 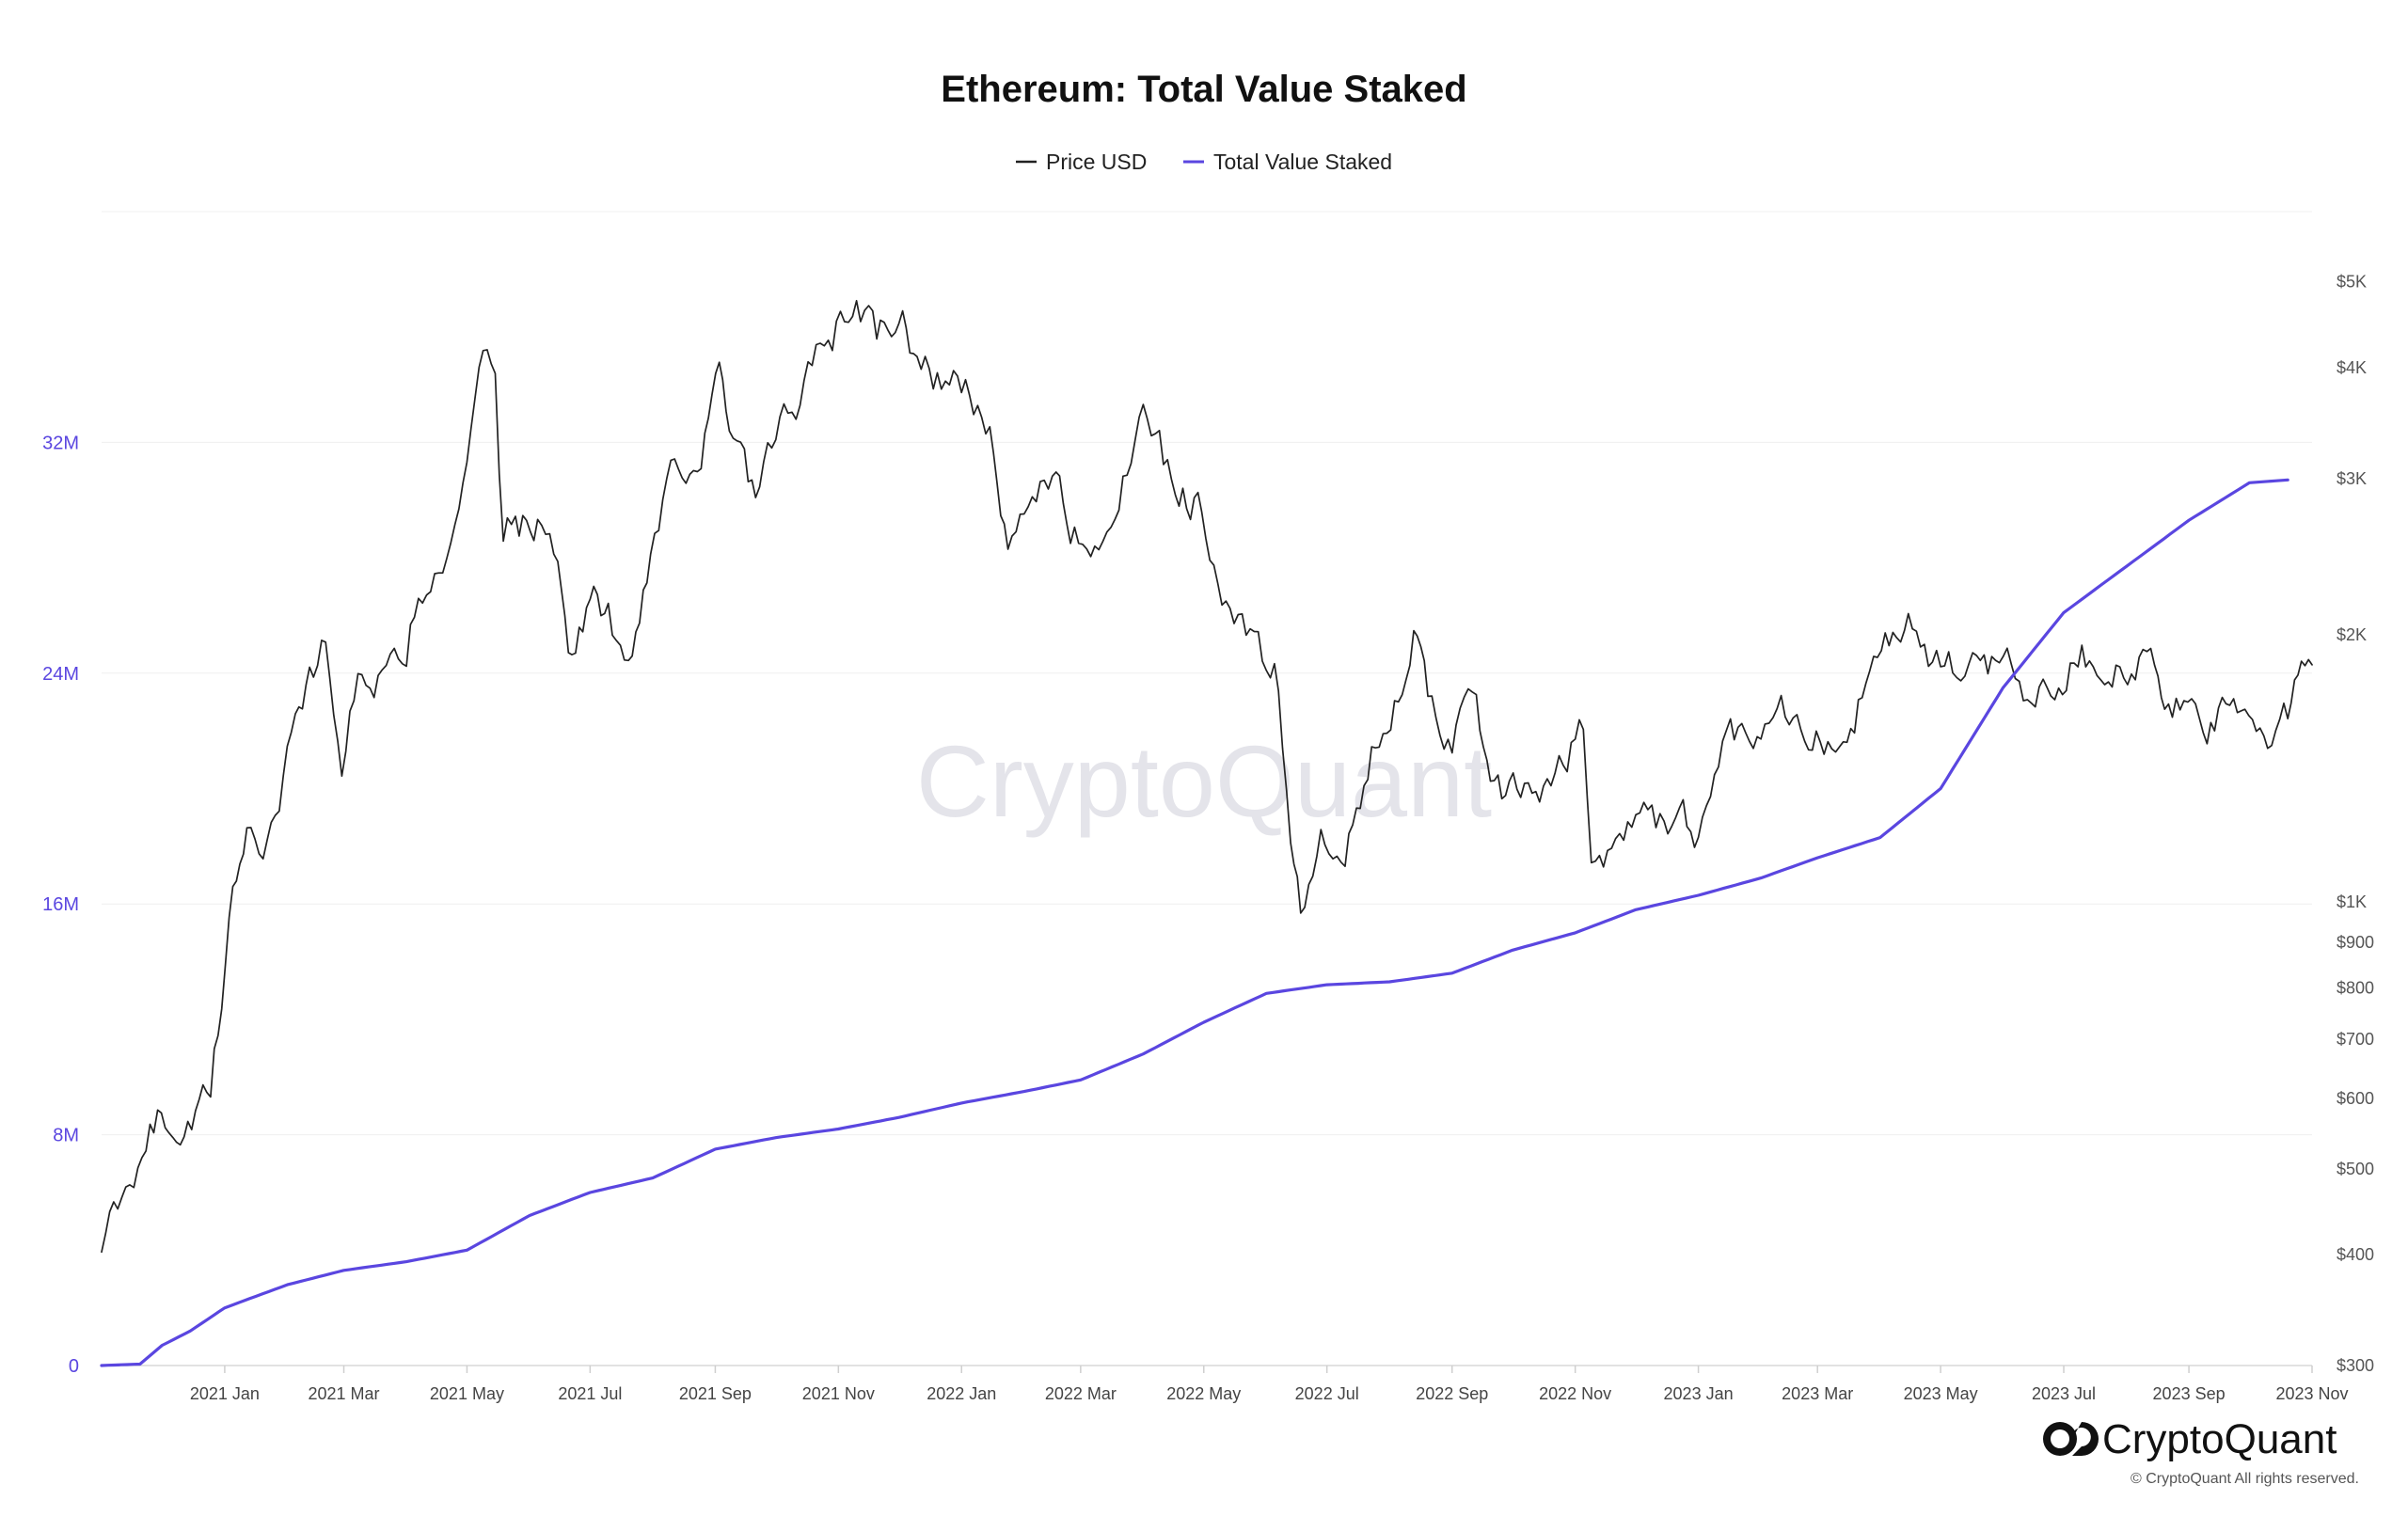 What do you see at coordinates (2352, 901) in the screenshot?
I see `right-tick-label: $1K` at bounding box center [2352, 901].